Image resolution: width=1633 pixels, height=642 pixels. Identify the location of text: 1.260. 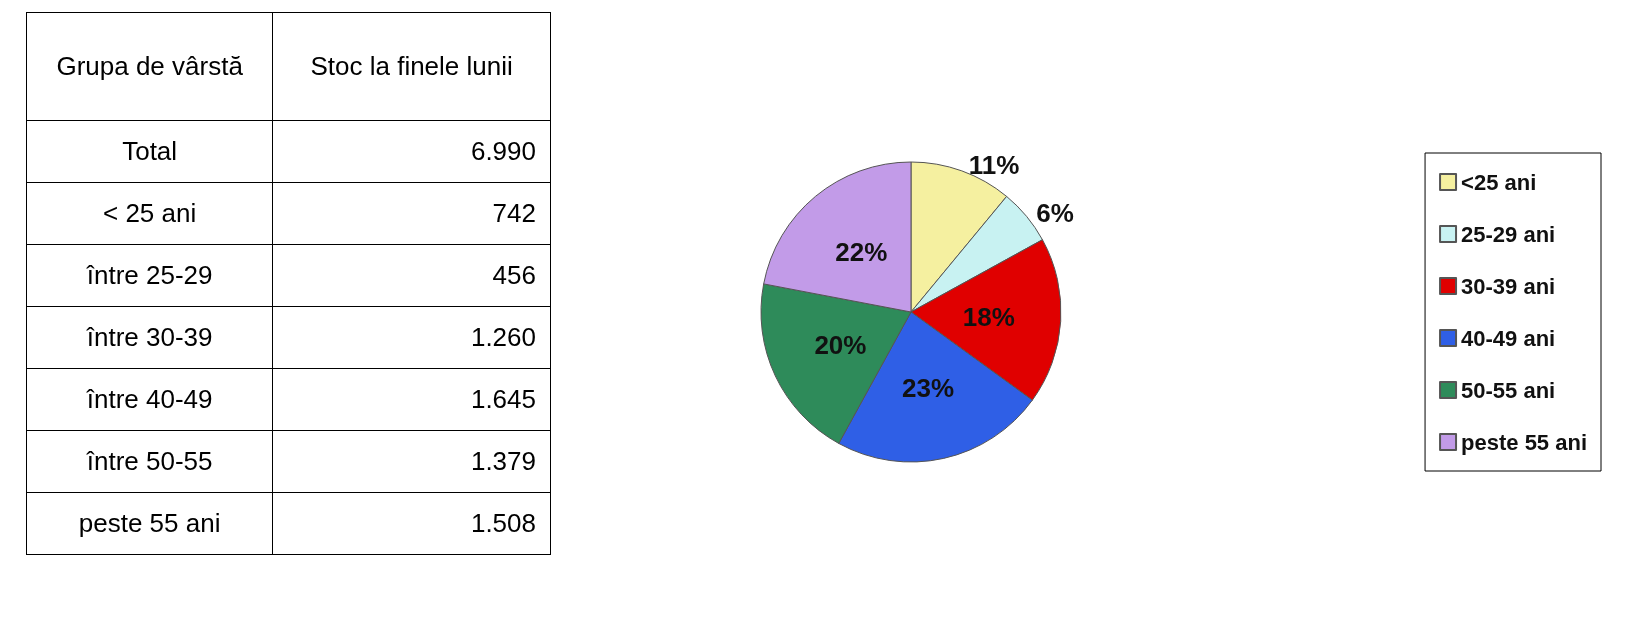
(503, 337).